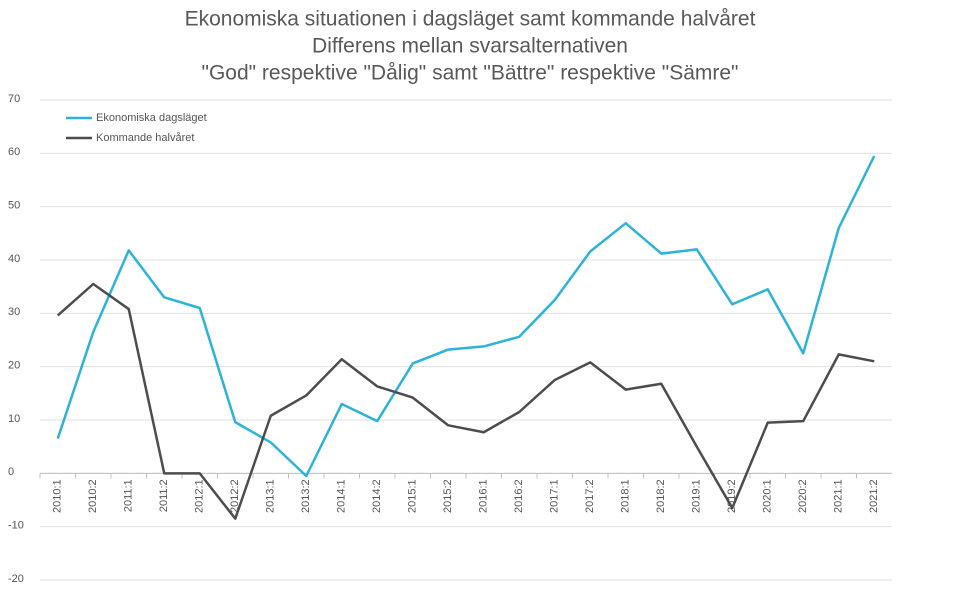  What do you see at coordinates (839, 496) in the screenshot?
I see `x-tick-label: 2021:1` at bounding box center [839, 496].